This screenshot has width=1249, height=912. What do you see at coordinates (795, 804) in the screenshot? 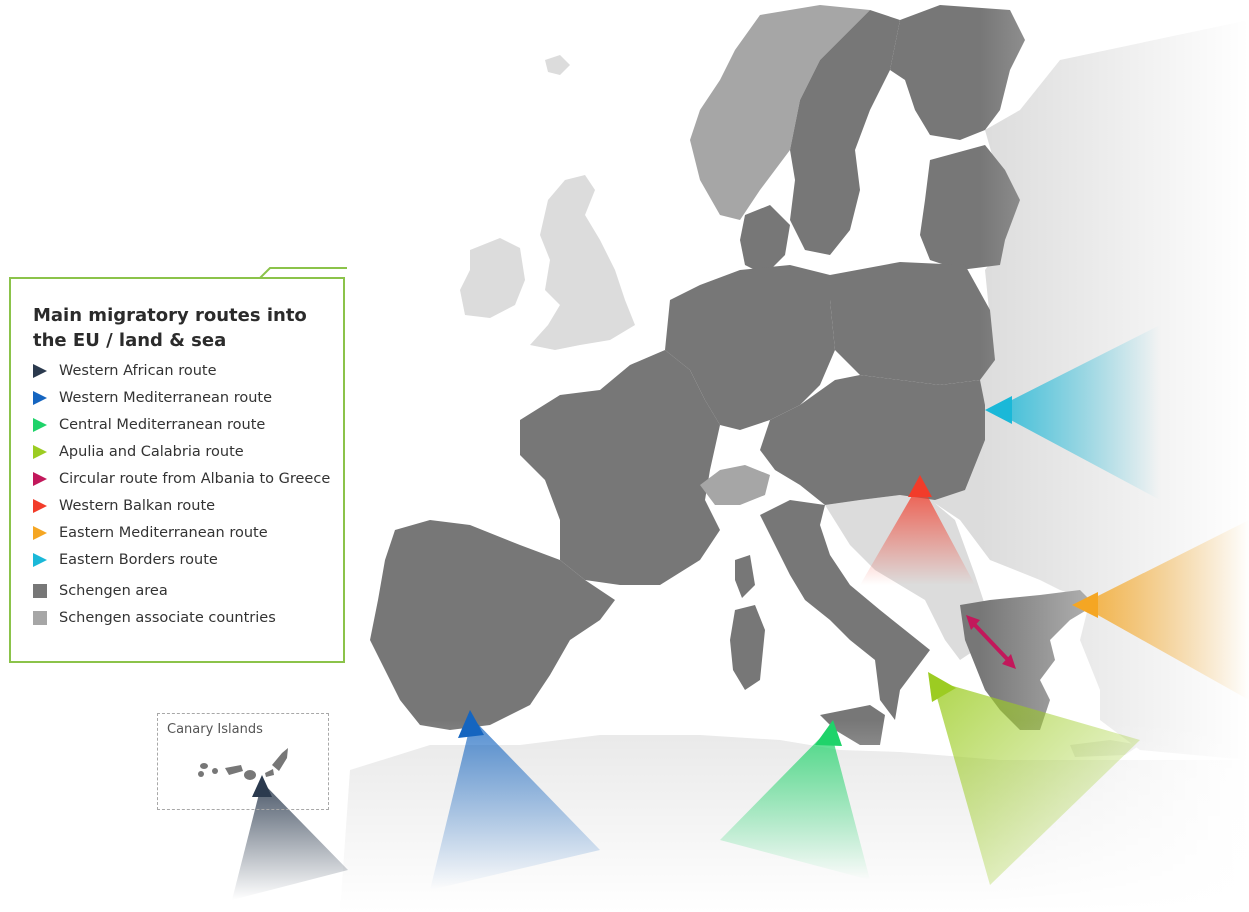
I see `route-central-mediterranean` at bounding box center [795, 804].